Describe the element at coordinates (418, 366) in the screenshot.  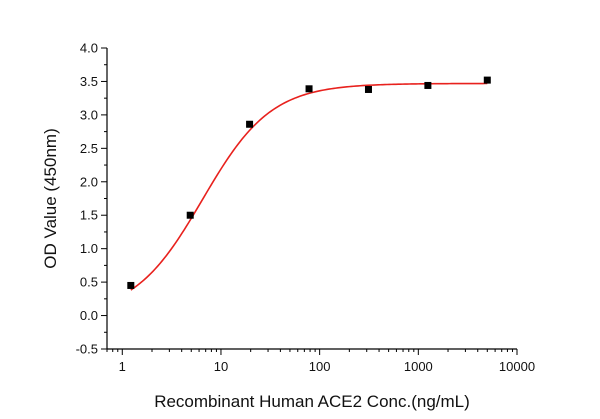
I see `x-tick-label: 1000` at that location.